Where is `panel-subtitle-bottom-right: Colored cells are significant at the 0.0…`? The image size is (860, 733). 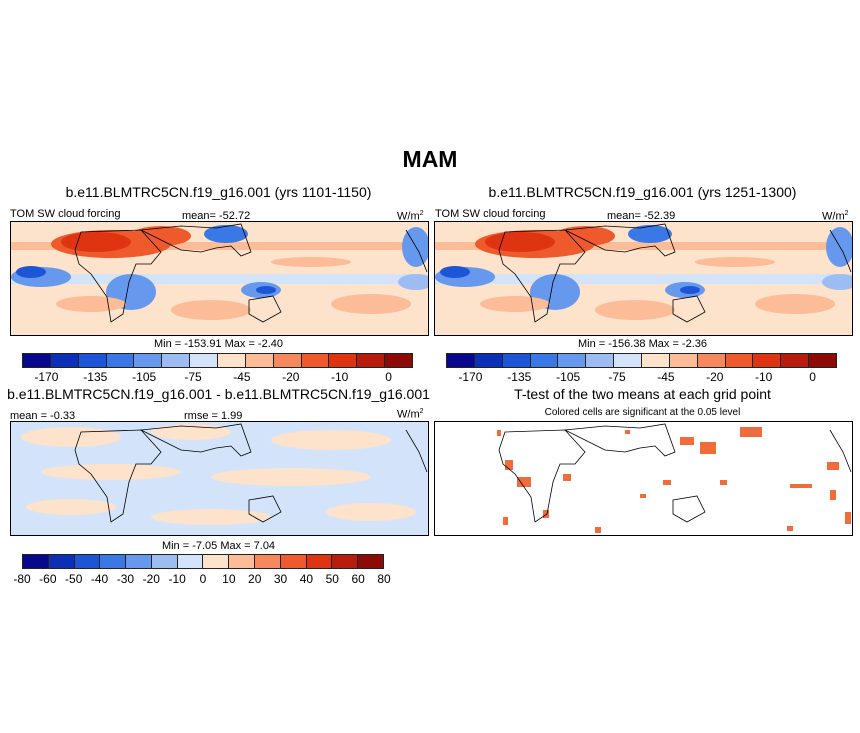 panel-subtitle-bottom-right: Colored cells are significant at the 0.0… is located at coordinates (642, 412).